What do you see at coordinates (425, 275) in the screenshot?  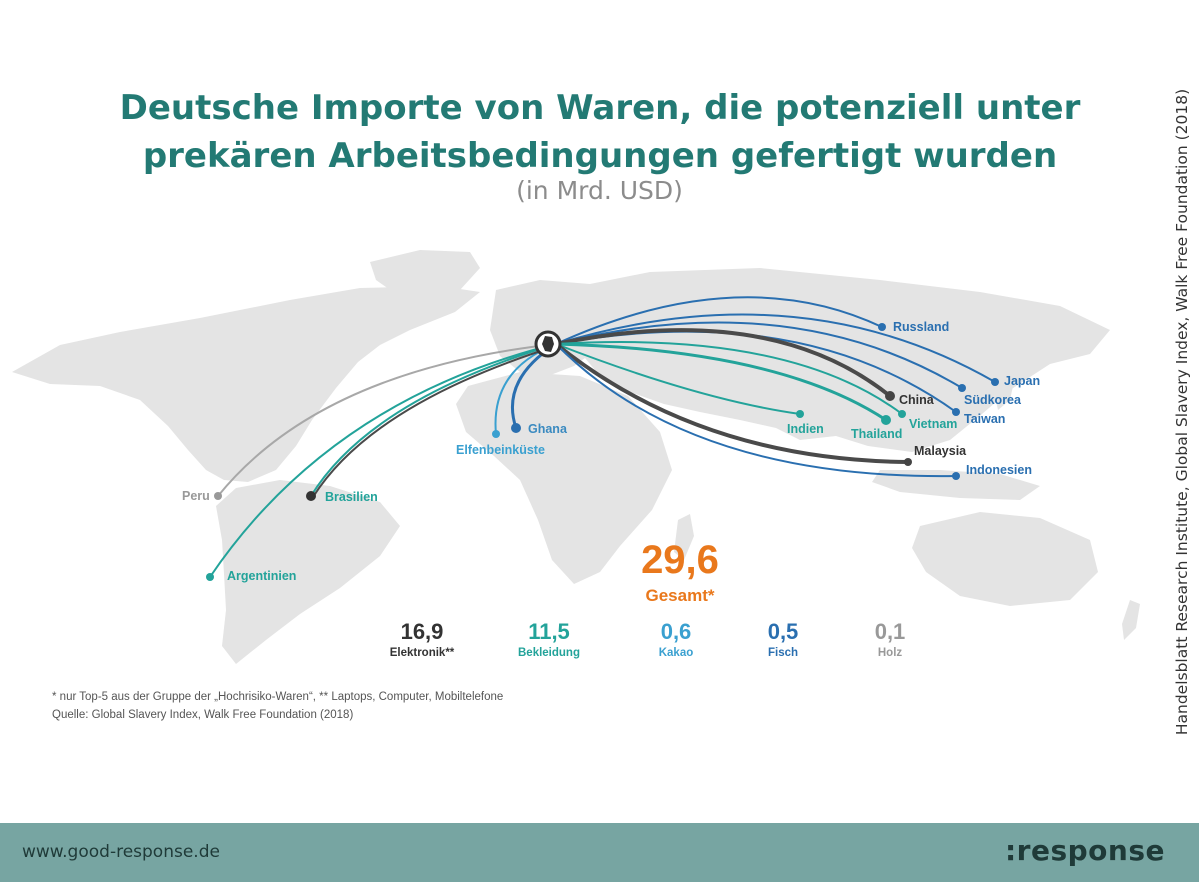 I see `landmass-greenland` at bounding box center [425, 275].